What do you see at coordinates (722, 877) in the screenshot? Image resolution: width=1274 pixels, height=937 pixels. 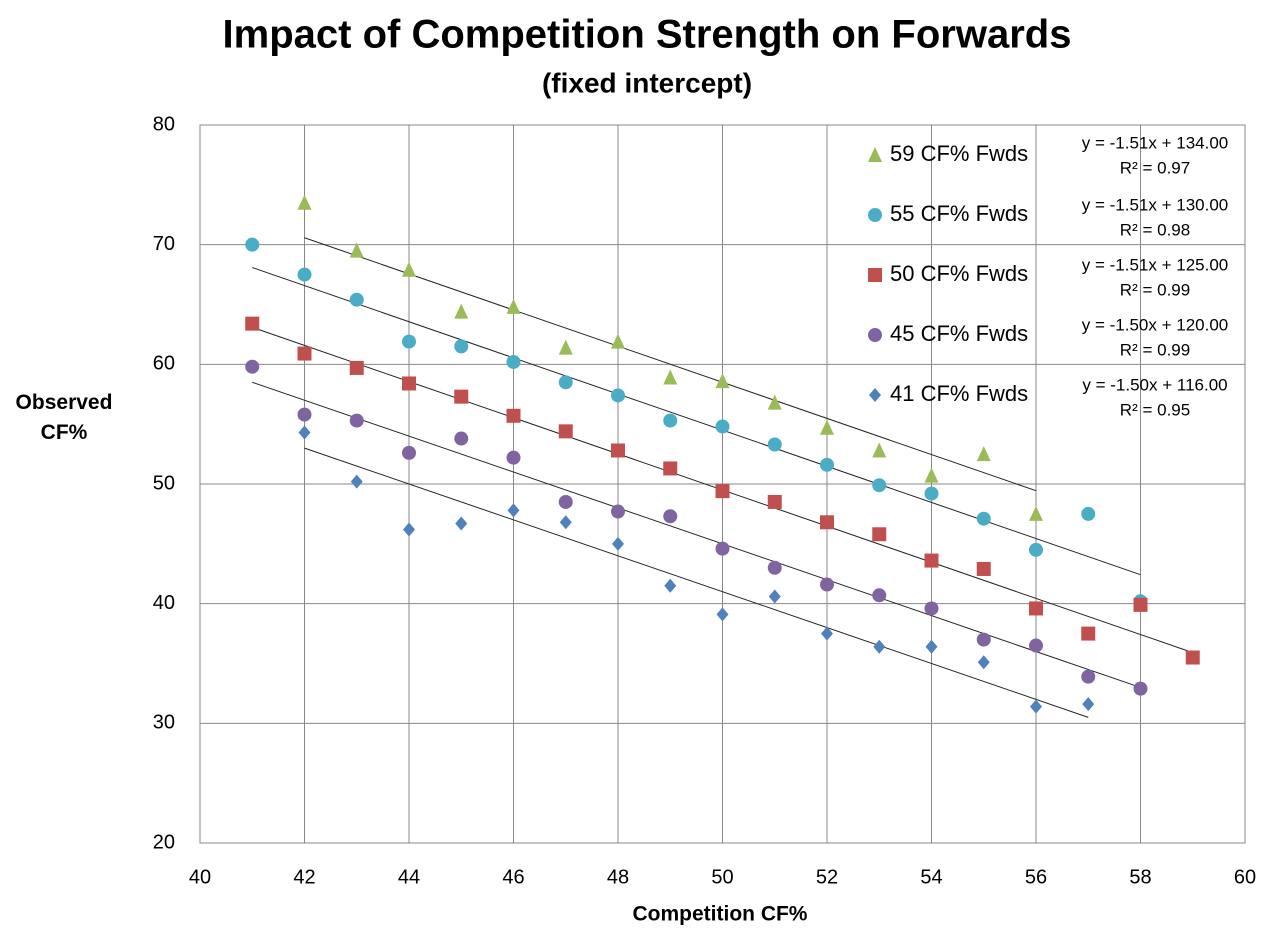 I see `x-tick-label: 50` at bounding box center [722, 877].